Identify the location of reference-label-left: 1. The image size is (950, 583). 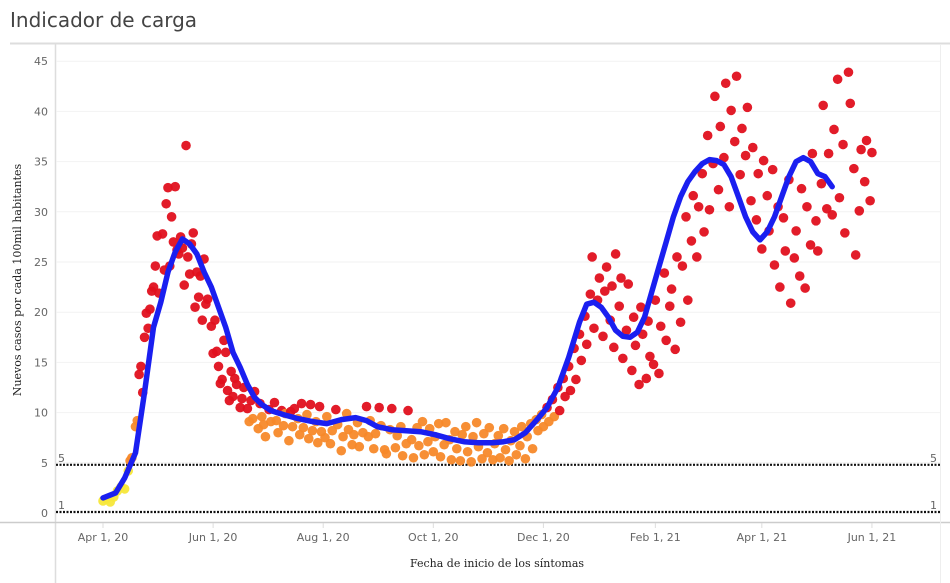
(61, 505).